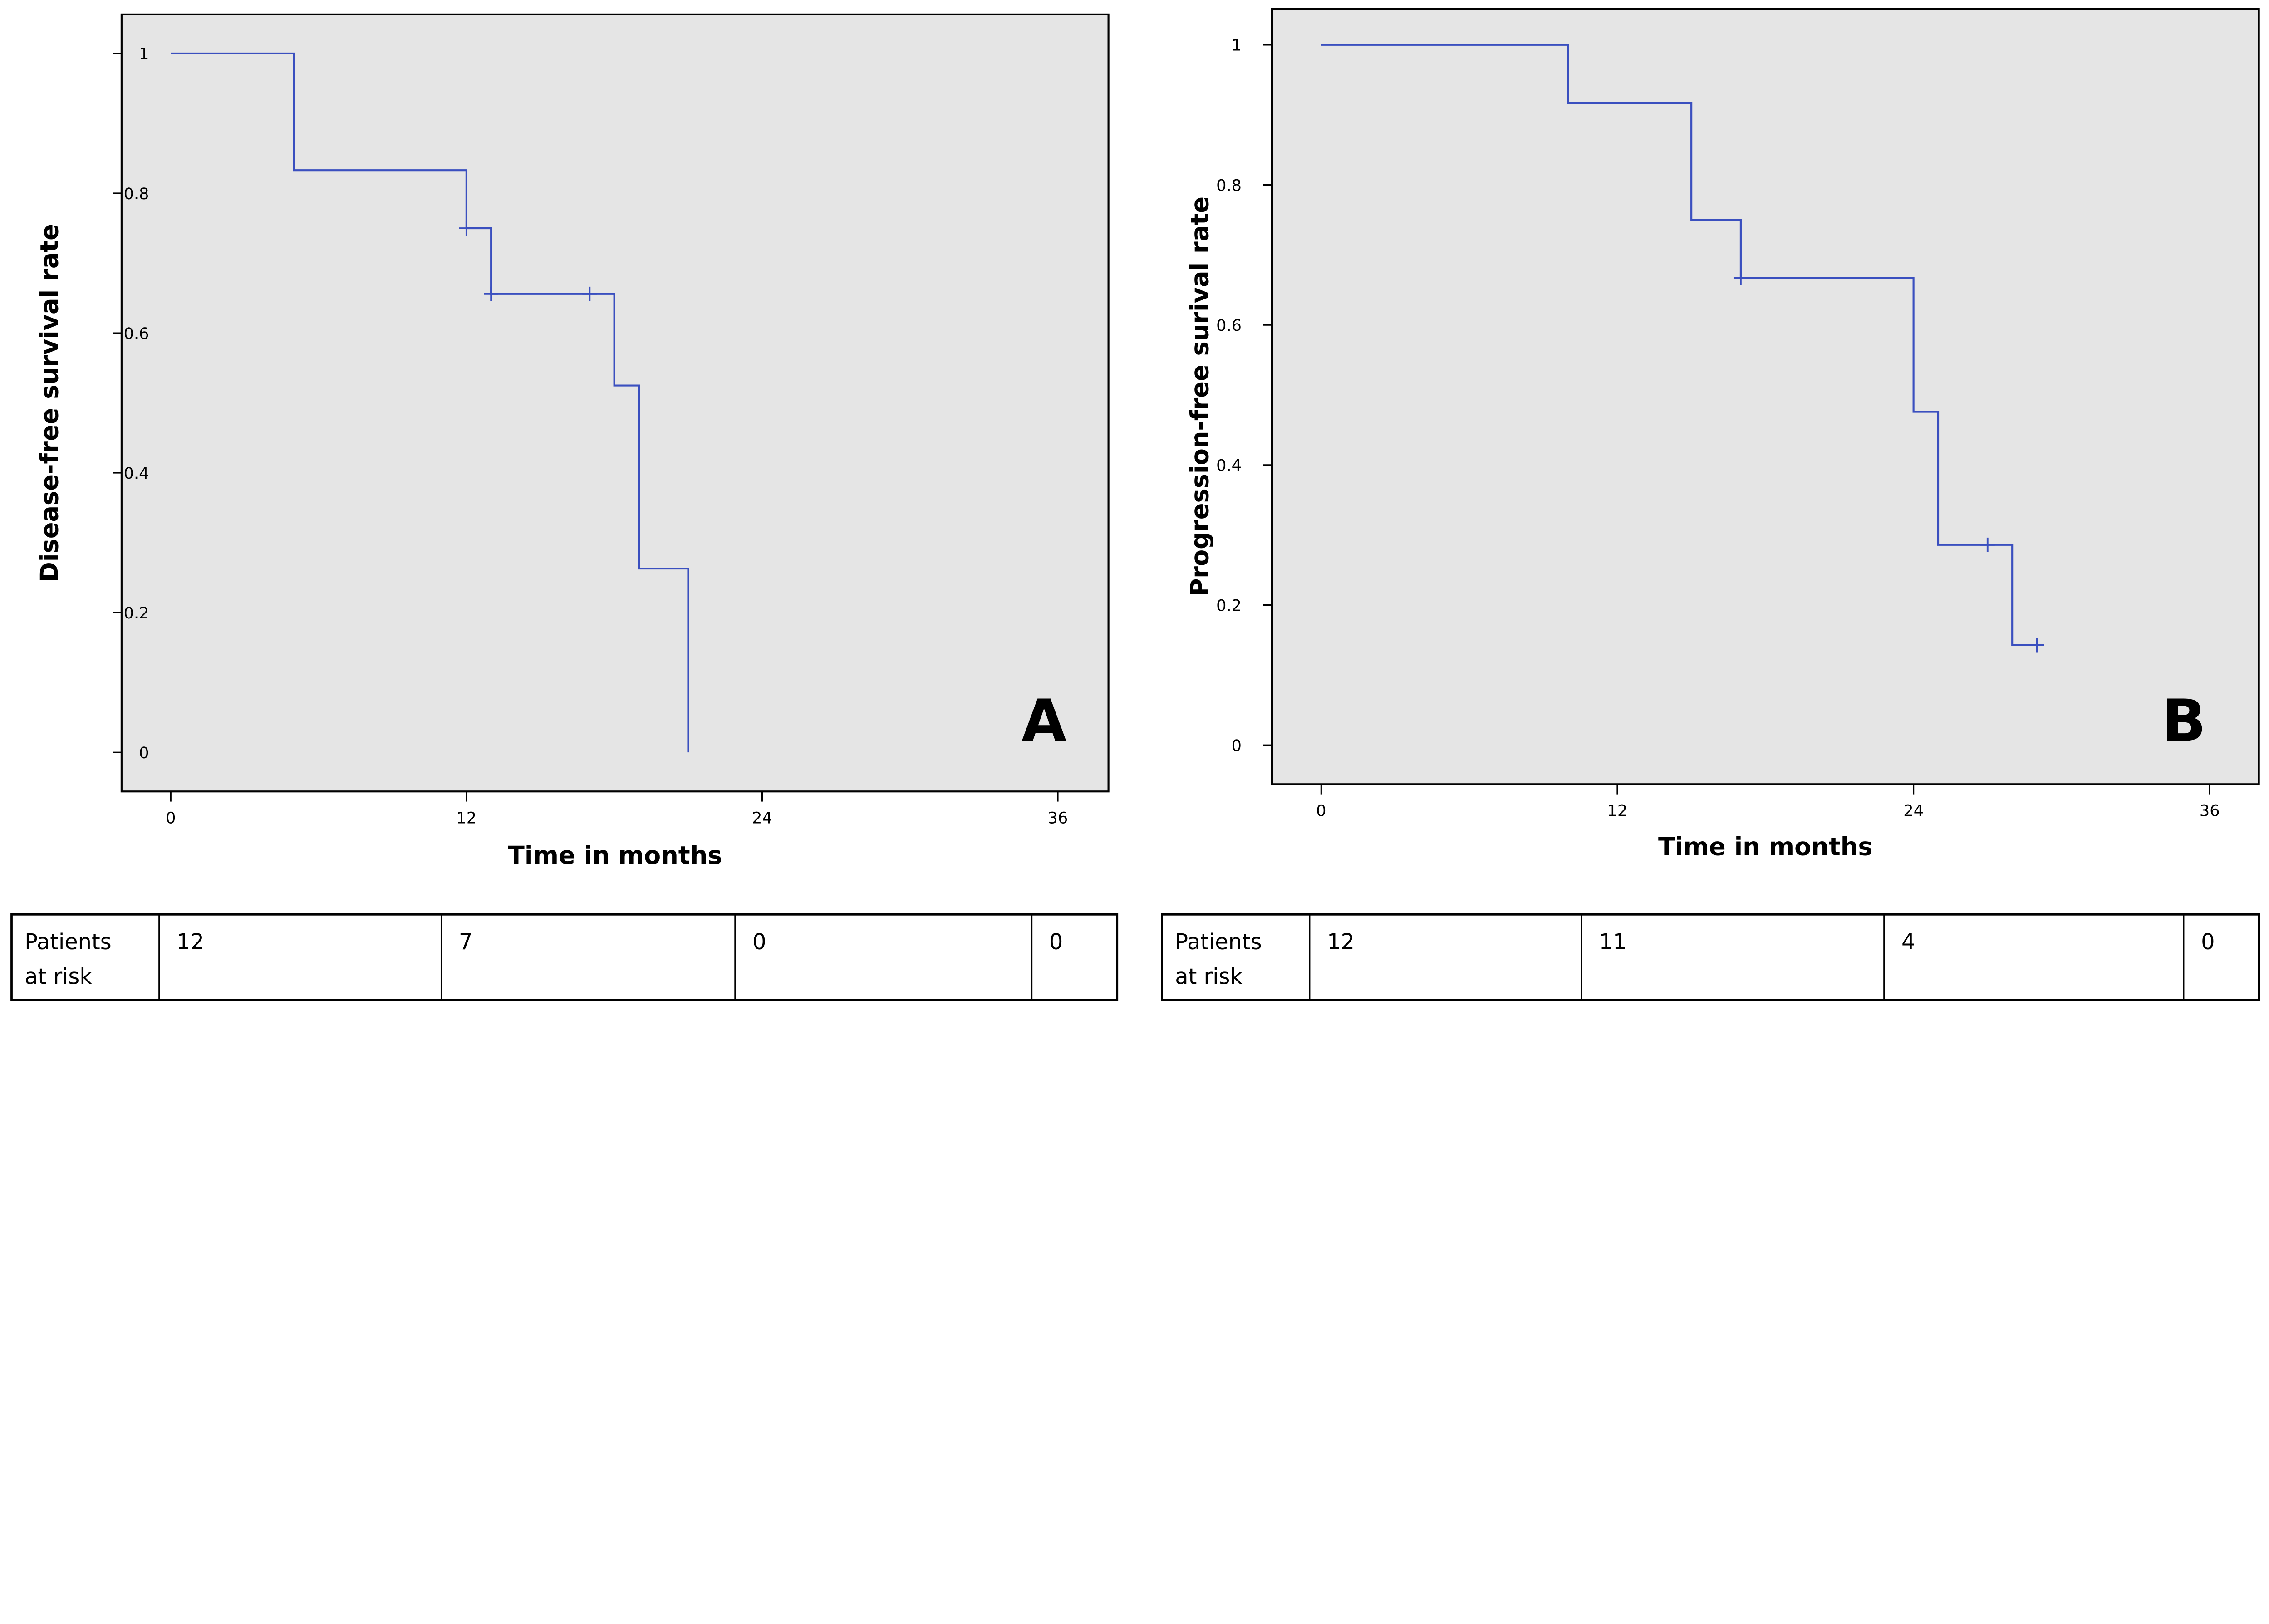 The height and width of the screenshot is (1624, 2269). What do you see at coordinates (1200, 396) in the screenshot?
I see `y-axis-label: Progression-free surival rate` at bounding box center [1200, 396].